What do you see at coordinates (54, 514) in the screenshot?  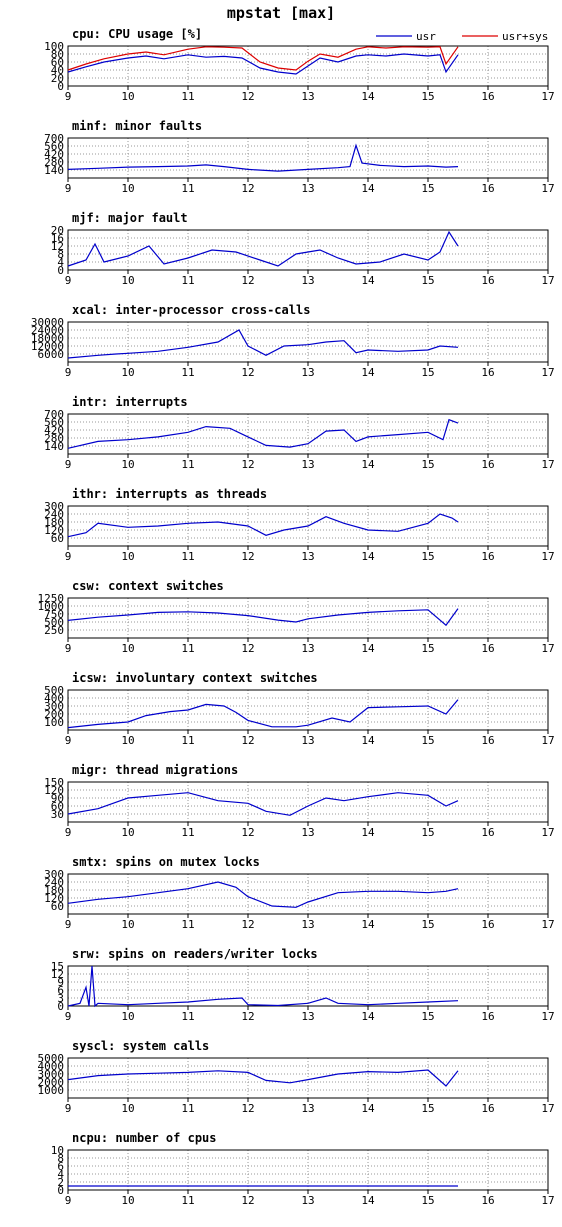 I see `y-tick-label: 240` at bounding box center [54, 514].